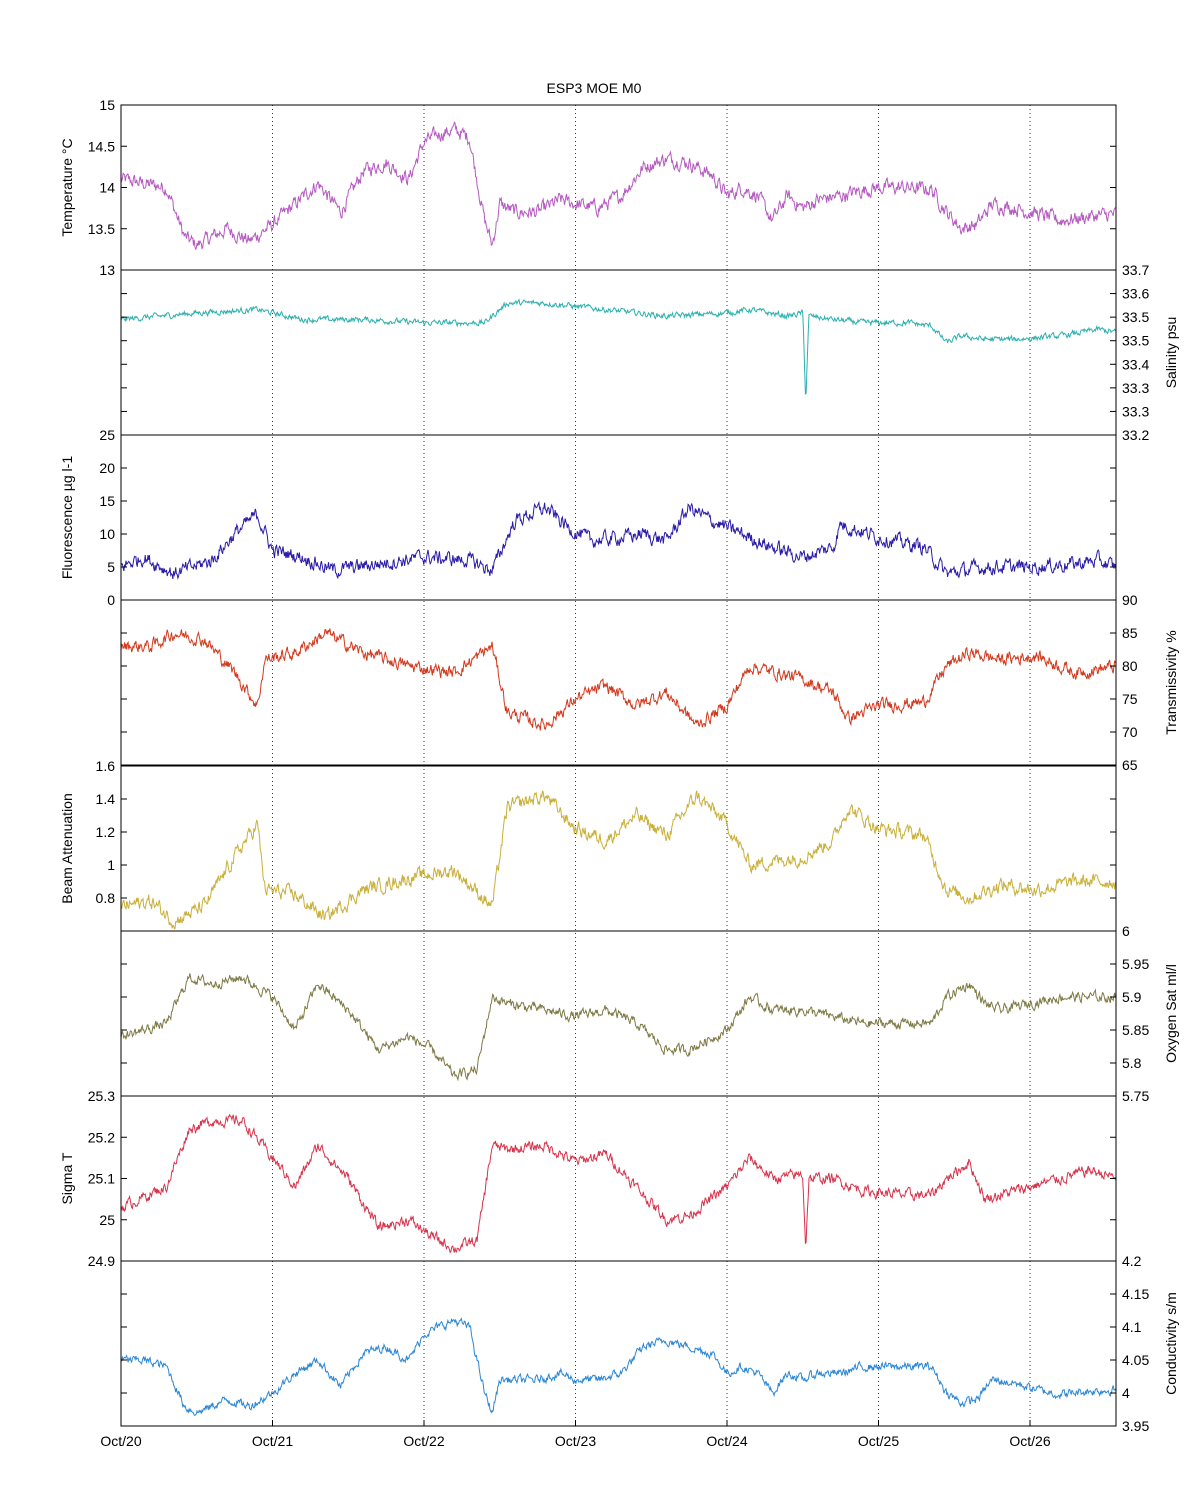  What do you see at coordinates (107, 468) in the screenshot?
I see `y-tick-label: 20` at bounding box center [107, 468].